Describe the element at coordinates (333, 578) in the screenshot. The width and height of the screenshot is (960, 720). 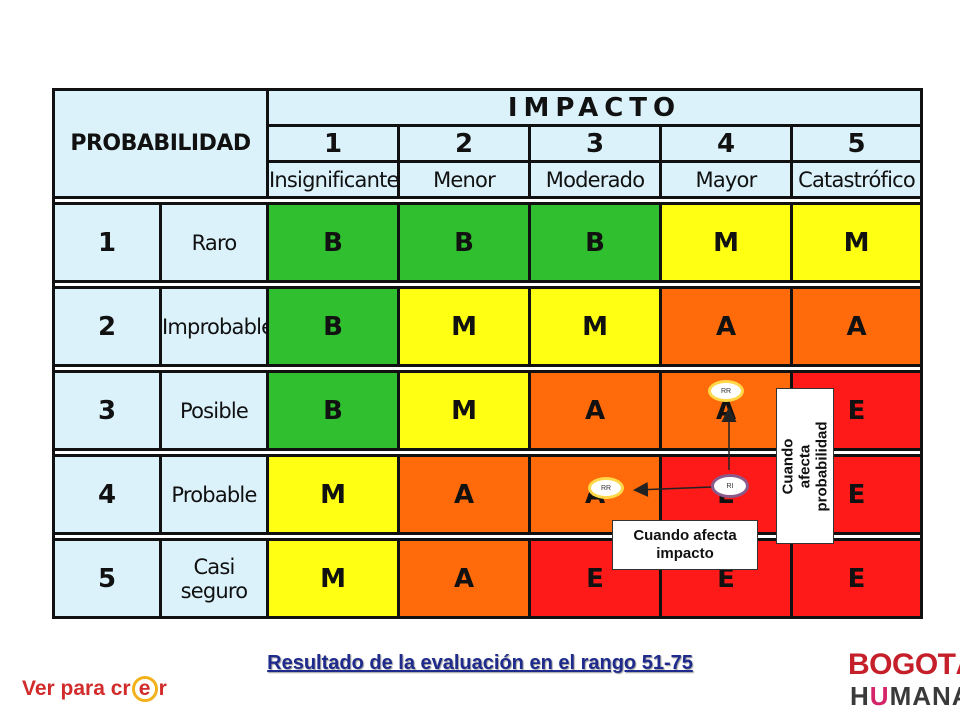
I see `risk-cell-5-1: M` at that location.